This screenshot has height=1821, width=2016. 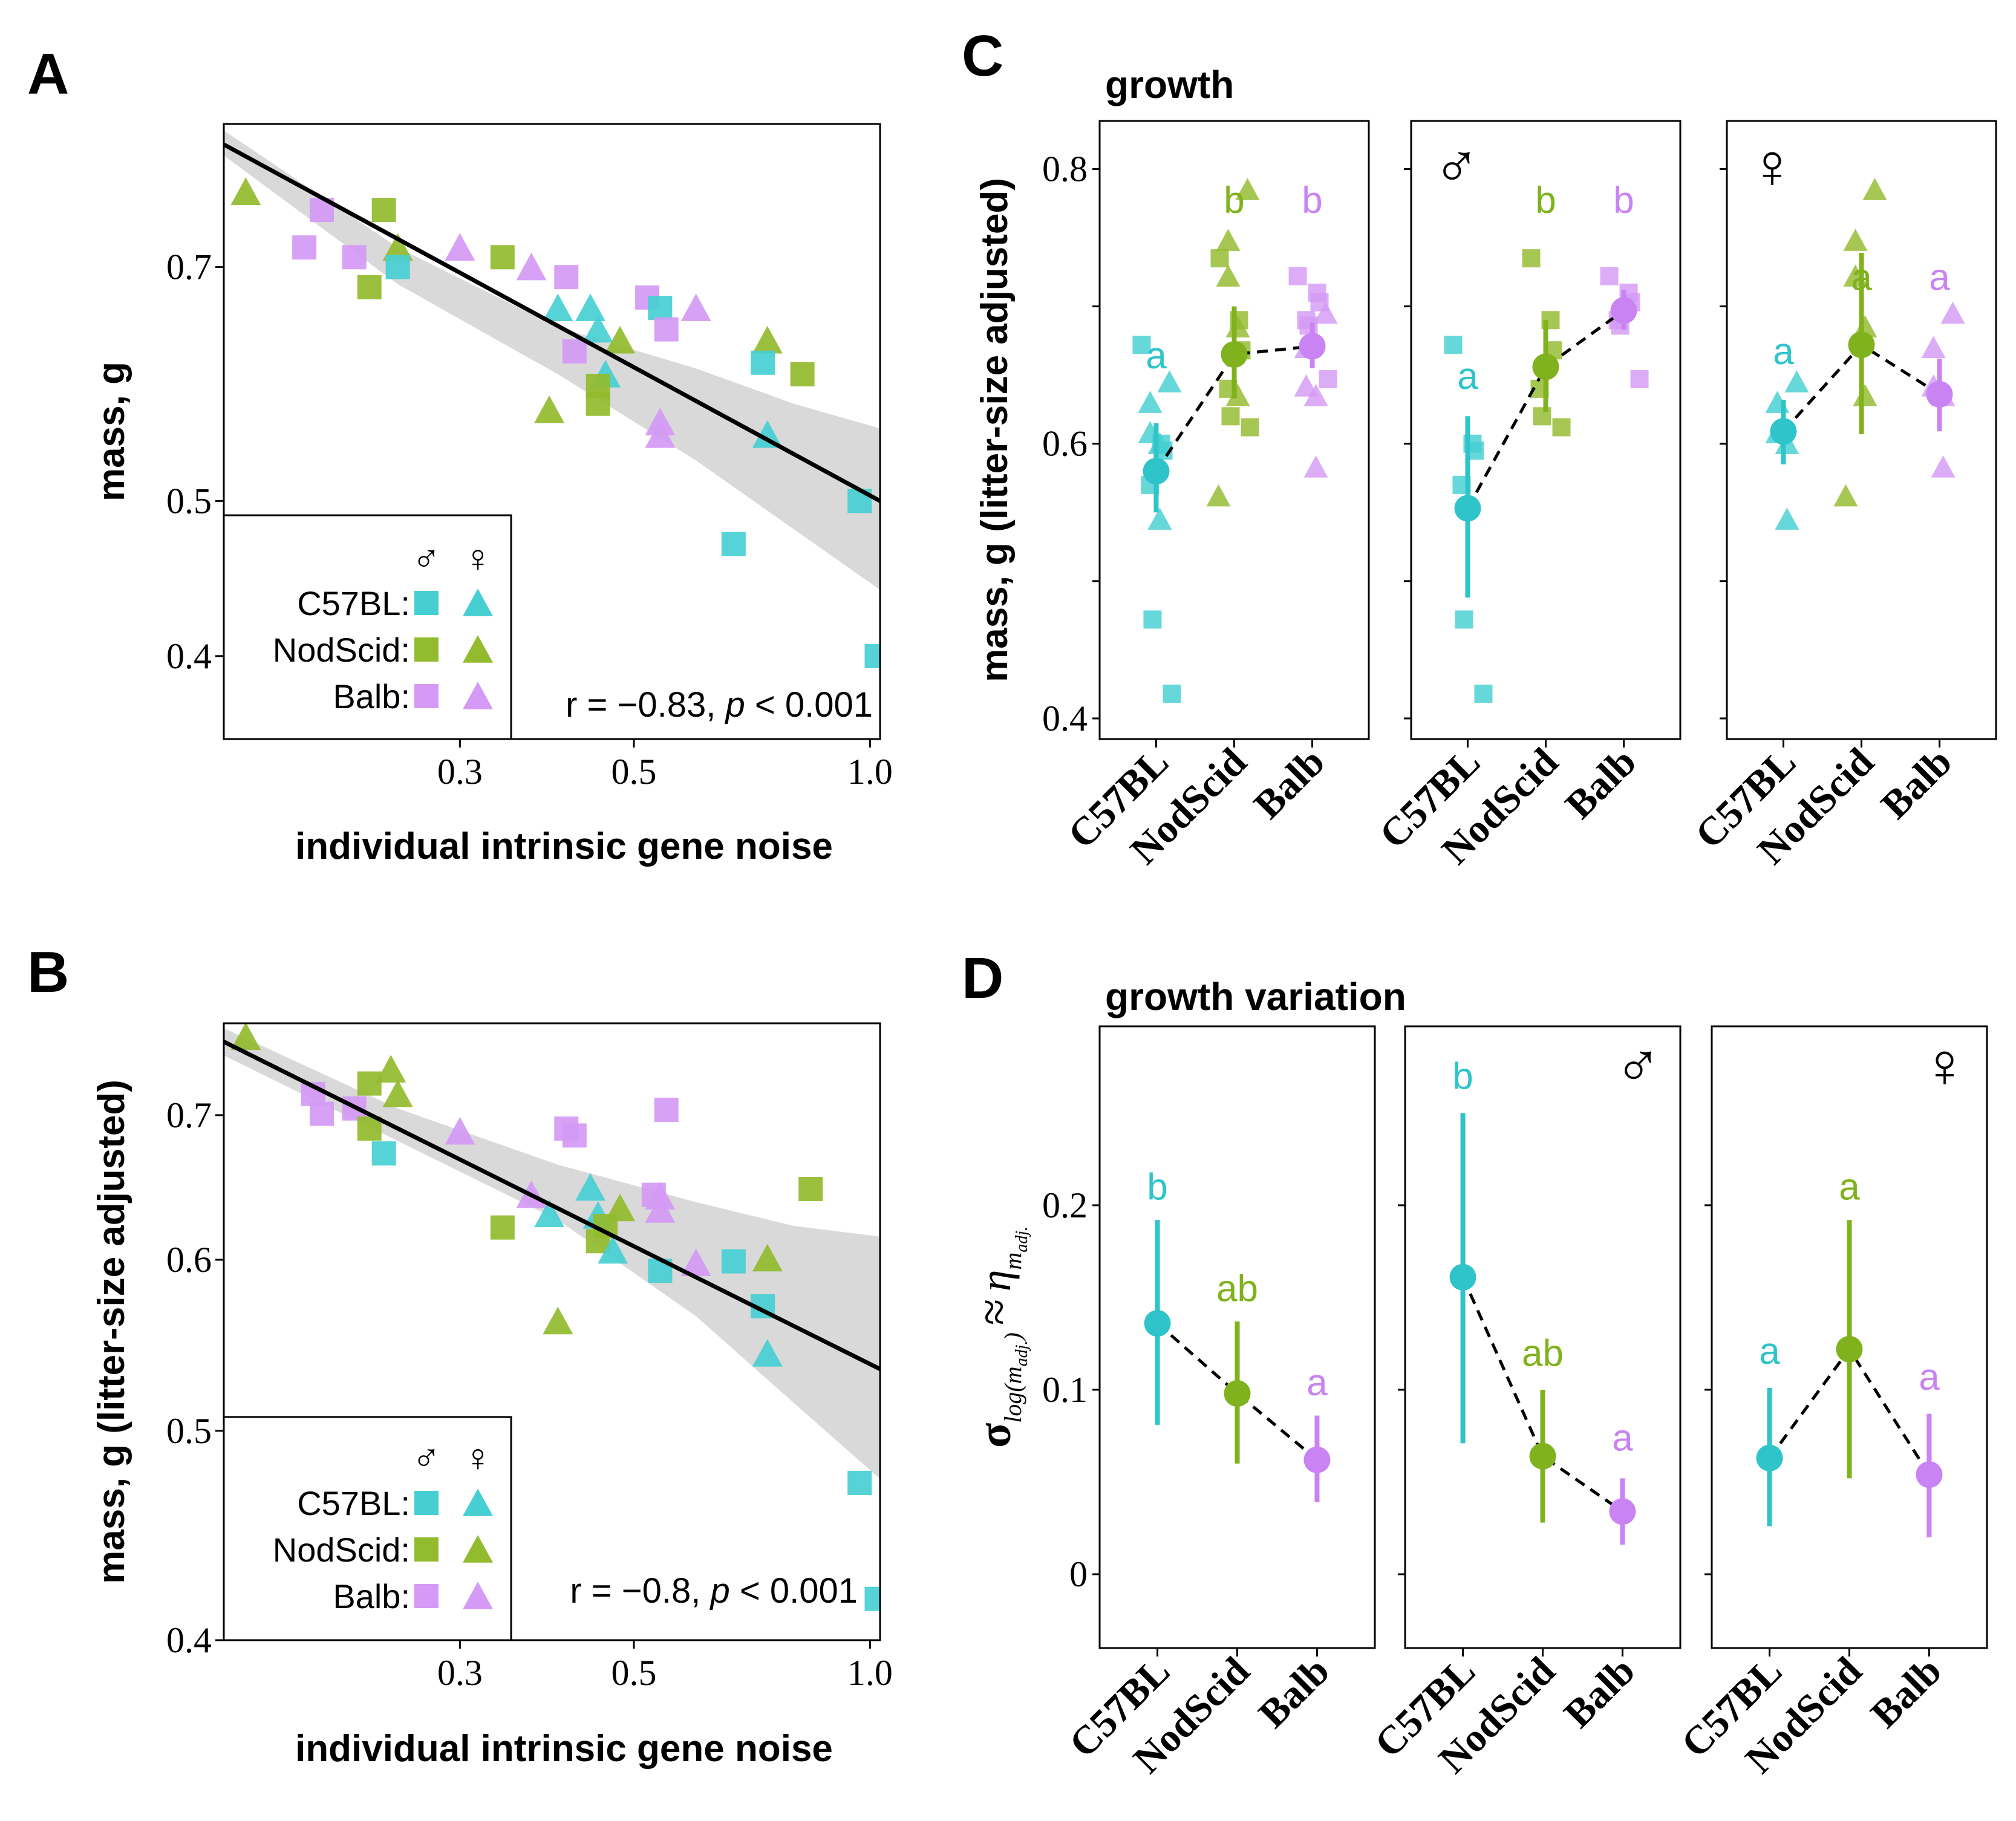 I want to click on y-title-eta-subsub: adj., so click(x=1022, y=1239).